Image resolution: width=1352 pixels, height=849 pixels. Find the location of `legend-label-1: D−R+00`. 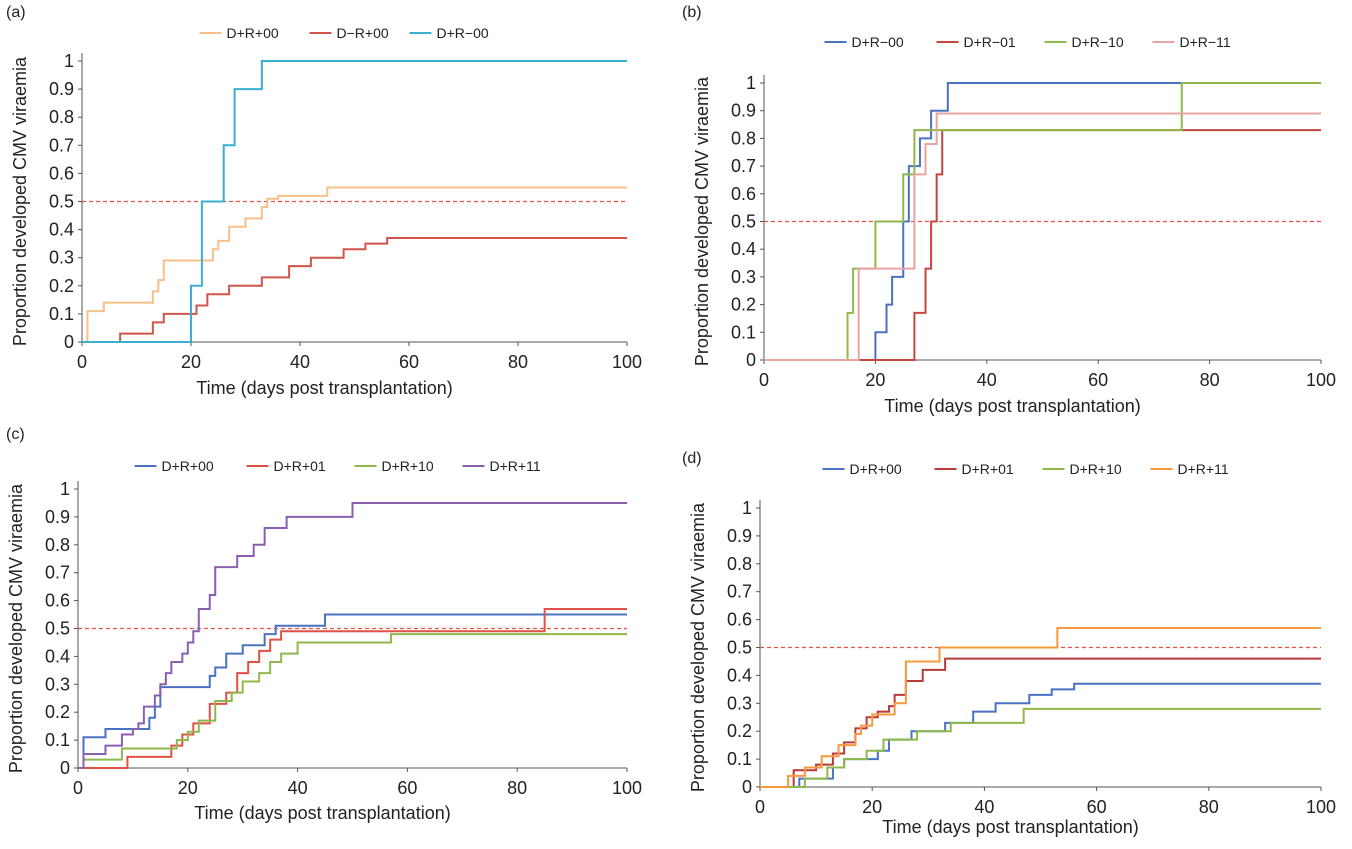

legend-label-1: D−R+00 is located at coordinates (363, 33).